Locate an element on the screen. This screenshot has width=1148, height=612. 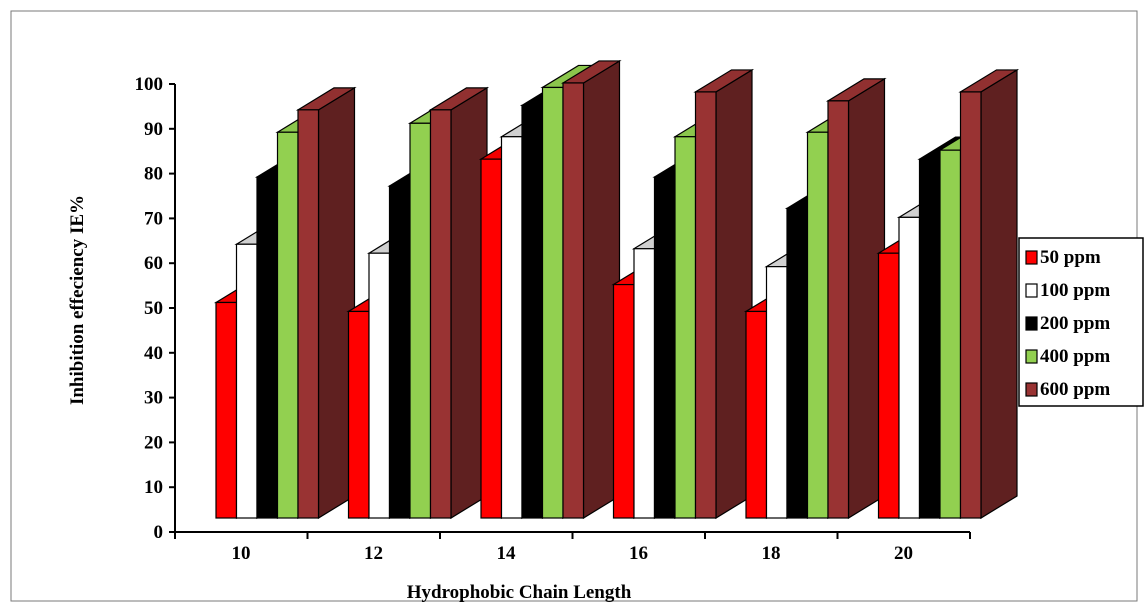
legend-box is located at coordinates (1081, 322).